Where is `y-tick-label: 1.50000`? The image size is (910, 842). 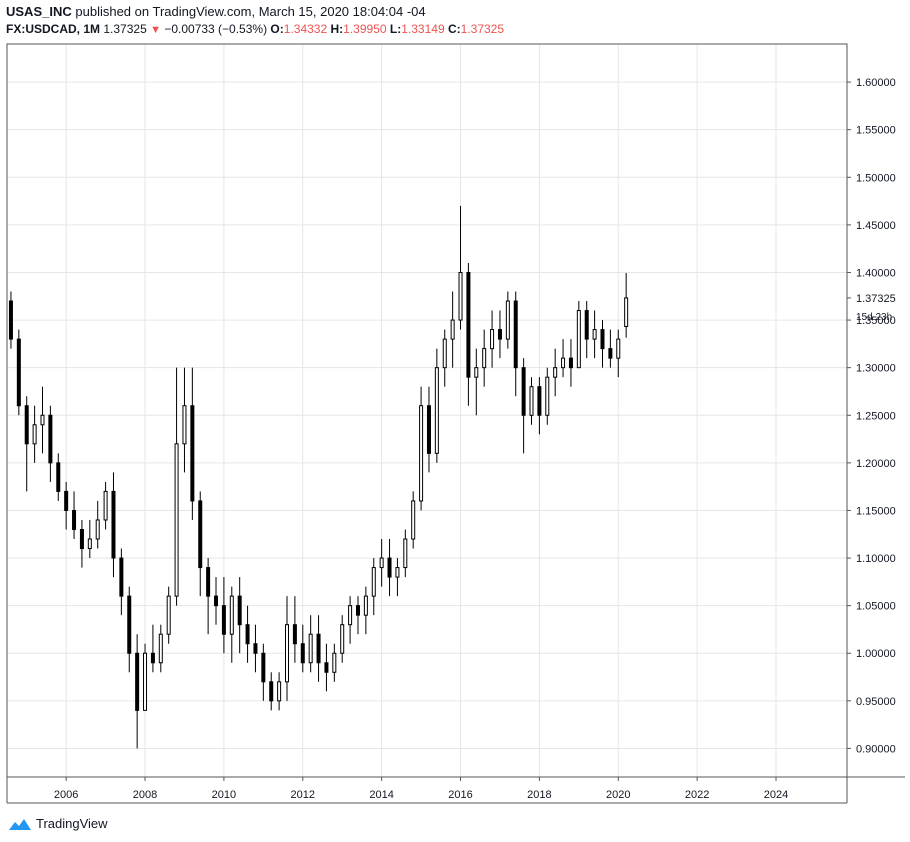
y-tick-label: 1.50000 is located at coordinates (876, 178).